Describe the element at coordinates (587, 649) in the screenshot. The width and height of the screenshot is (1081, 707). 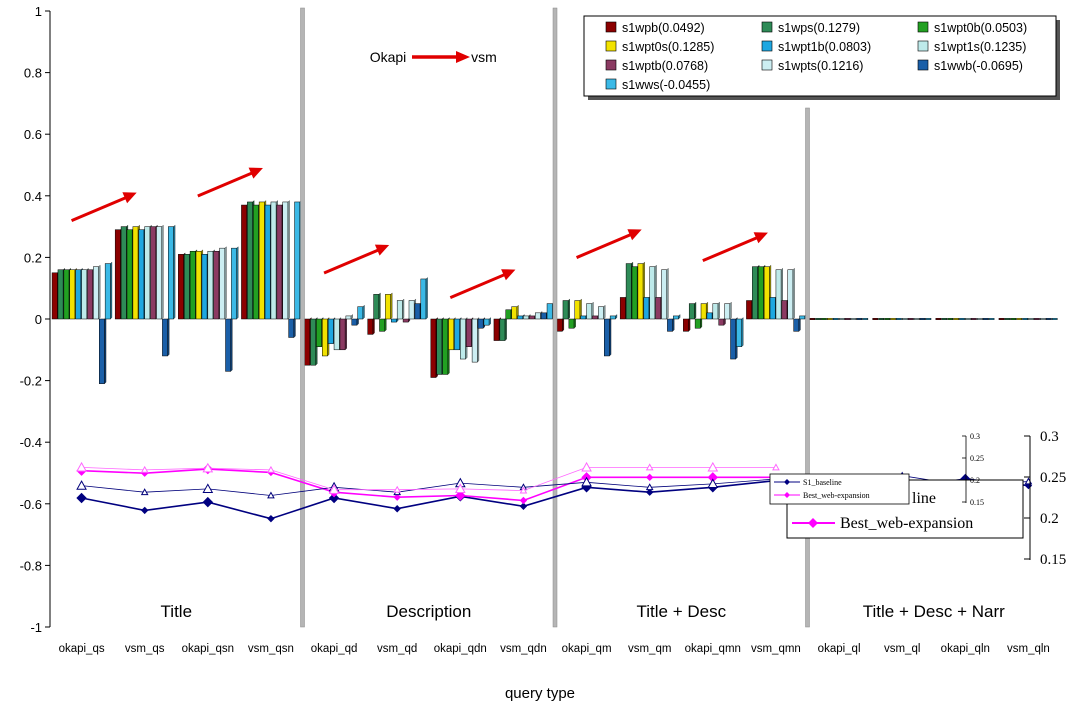
I see `x-tick-label: okapi_qm` at that location.